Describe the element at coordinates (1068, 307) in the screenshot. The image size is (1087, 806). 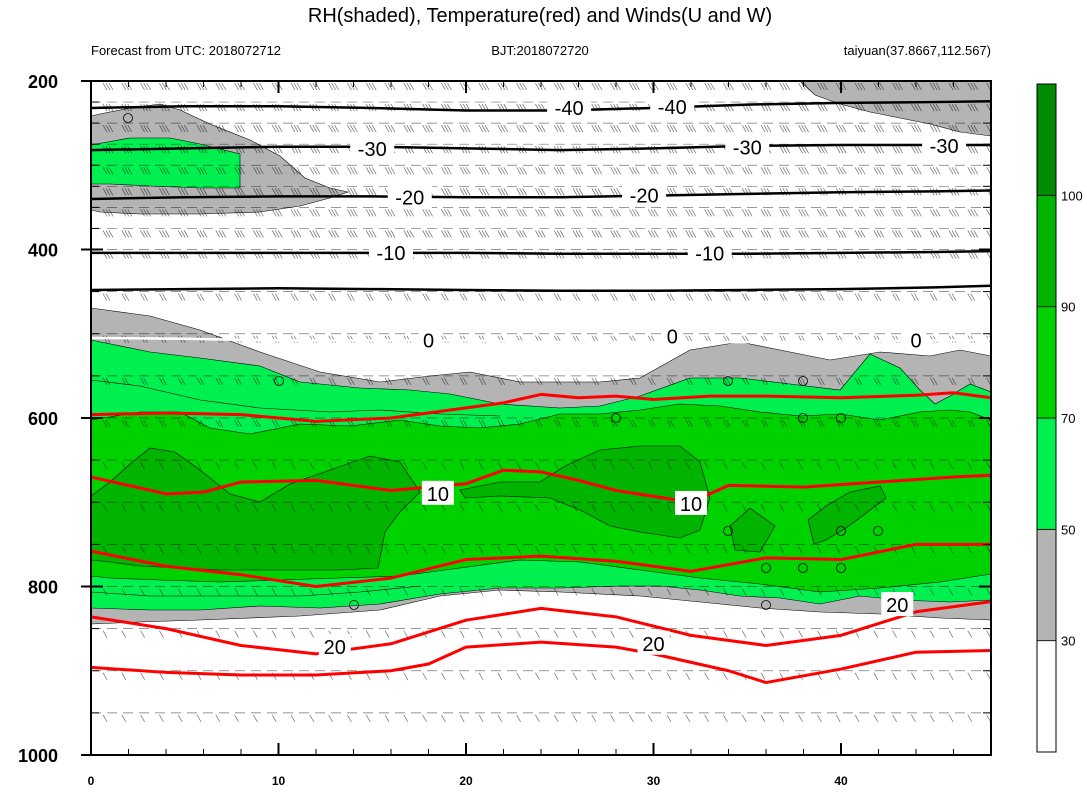
I see `colorbar-label: 90` at that location.